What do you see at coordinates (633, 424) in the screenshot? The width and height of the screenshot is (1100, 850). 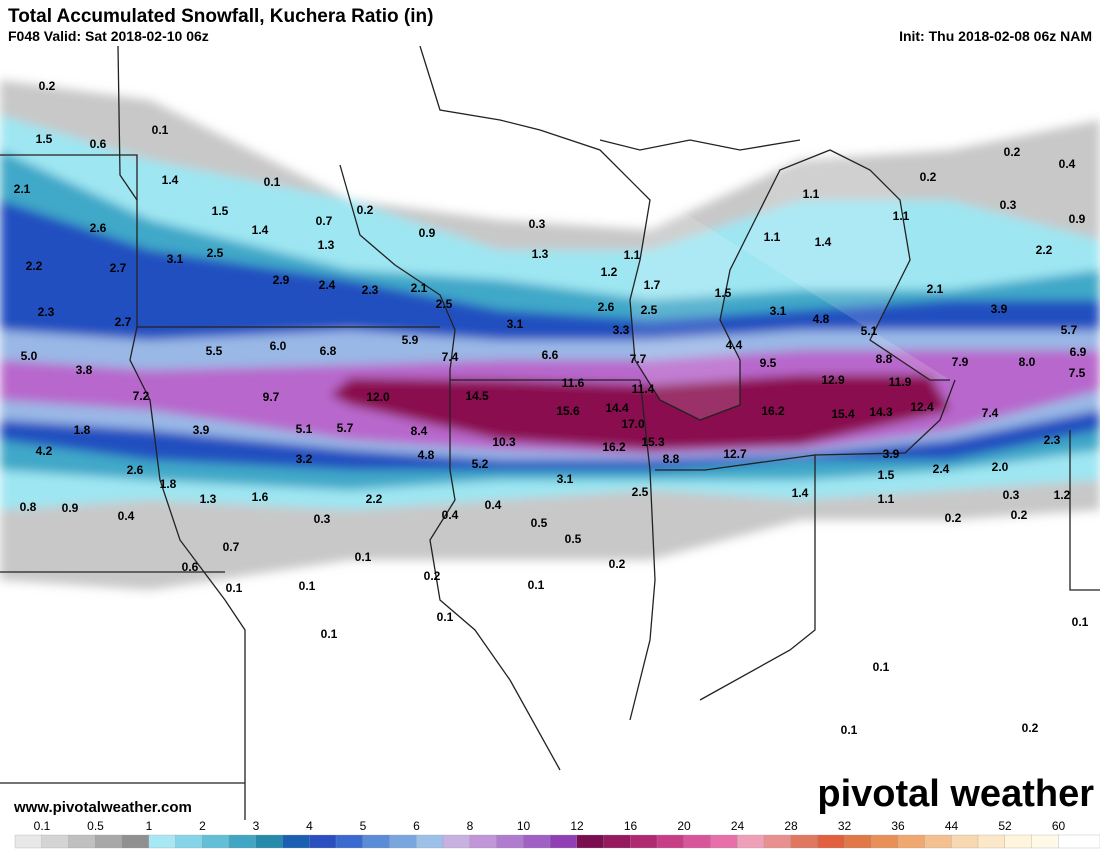 I see `point-value: 17.0` at bounding box center [633, 424].